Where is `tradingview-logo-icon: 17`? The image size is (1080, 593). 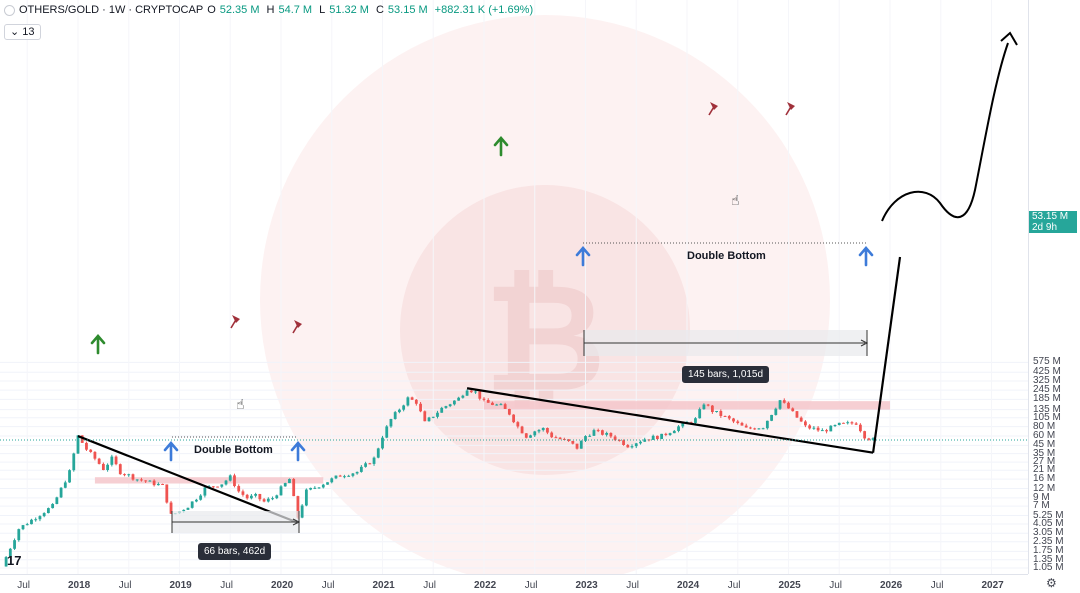 tradingview-logo-icon: 17 is located at coordinates (14, 560).